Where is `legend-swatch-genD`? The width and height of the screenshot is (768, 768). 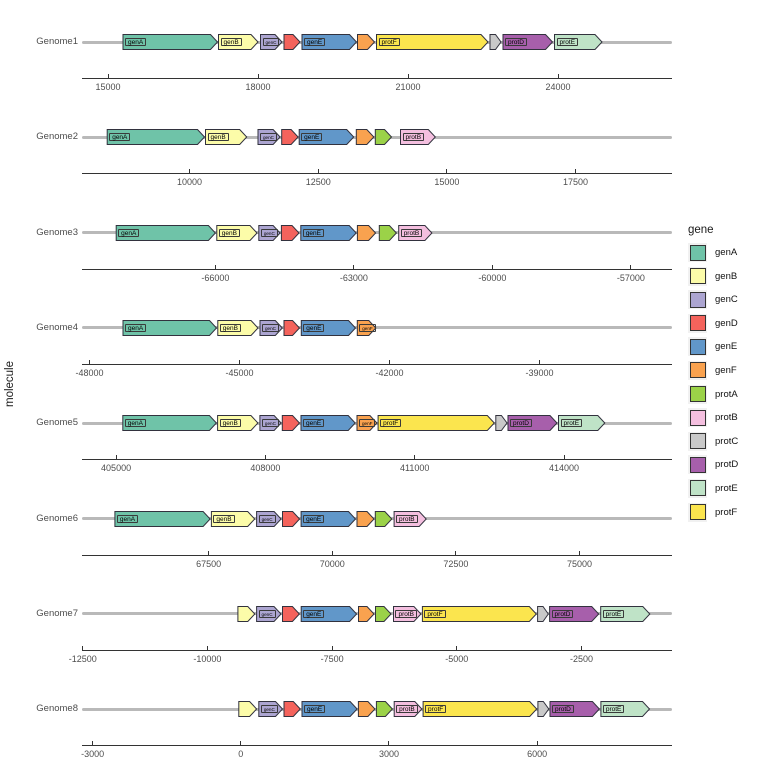 legend-swatch-genD is located at coordinates (697, 323).